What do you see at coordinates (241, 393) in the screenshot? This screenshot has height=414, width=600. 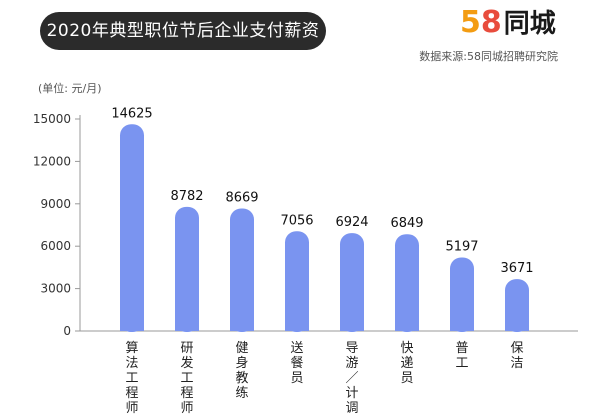 I see `x-tick-label-char: 练` at bounding box center [241, 393].